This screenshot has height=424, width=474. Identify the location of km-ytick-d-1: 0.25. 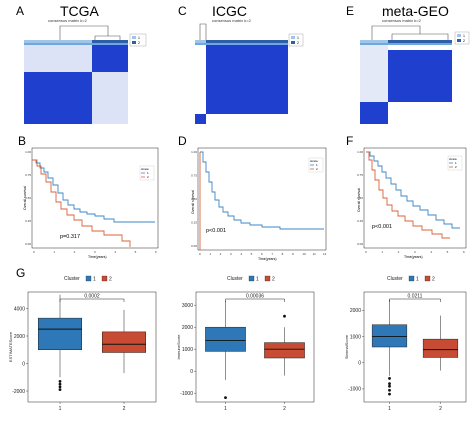
(194, 223).